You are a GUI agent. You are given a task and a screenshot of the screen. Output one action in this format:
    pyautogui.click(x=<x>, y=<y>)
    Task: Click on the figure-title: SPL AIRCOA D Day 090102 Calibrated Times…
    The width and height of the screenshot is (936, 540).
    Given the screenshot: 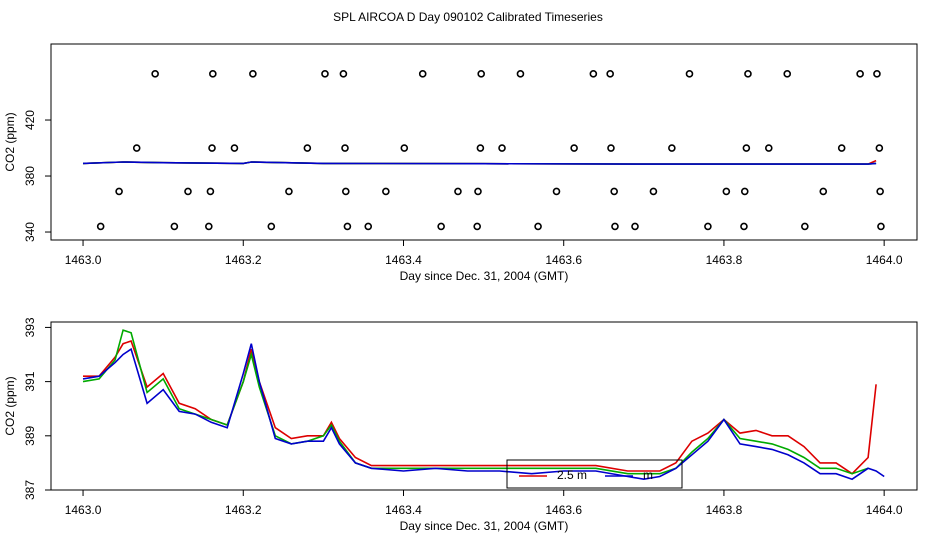 What is the action you would take?
    pyautogui.click(x=468, y=17)
    